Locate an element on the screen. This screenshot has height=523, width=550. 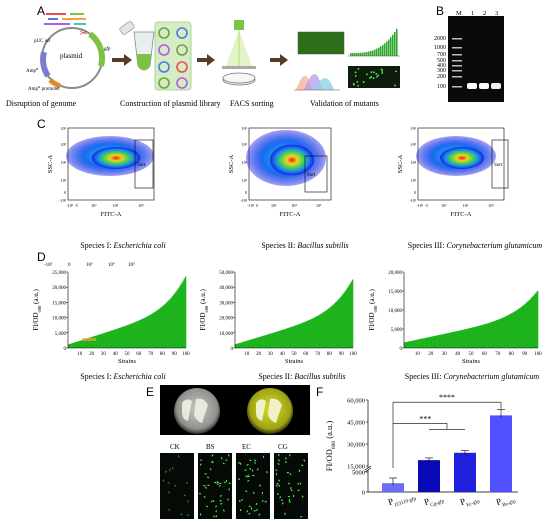
density-core is located at coordinates (462, 158).